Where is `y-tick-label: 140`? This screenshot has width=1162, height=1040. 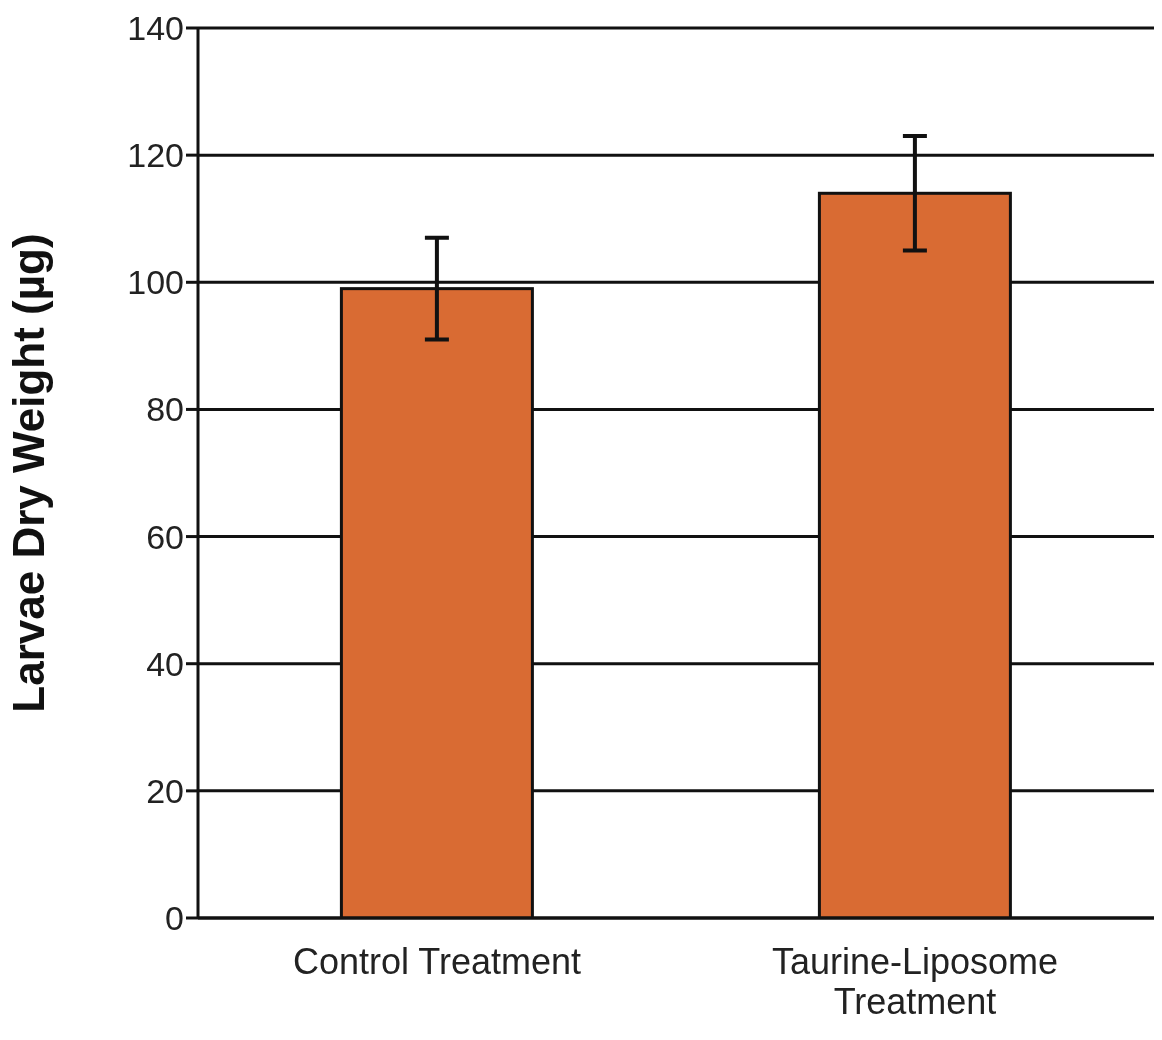
y-tick-label: 140 is located at coordinates (155, 28).